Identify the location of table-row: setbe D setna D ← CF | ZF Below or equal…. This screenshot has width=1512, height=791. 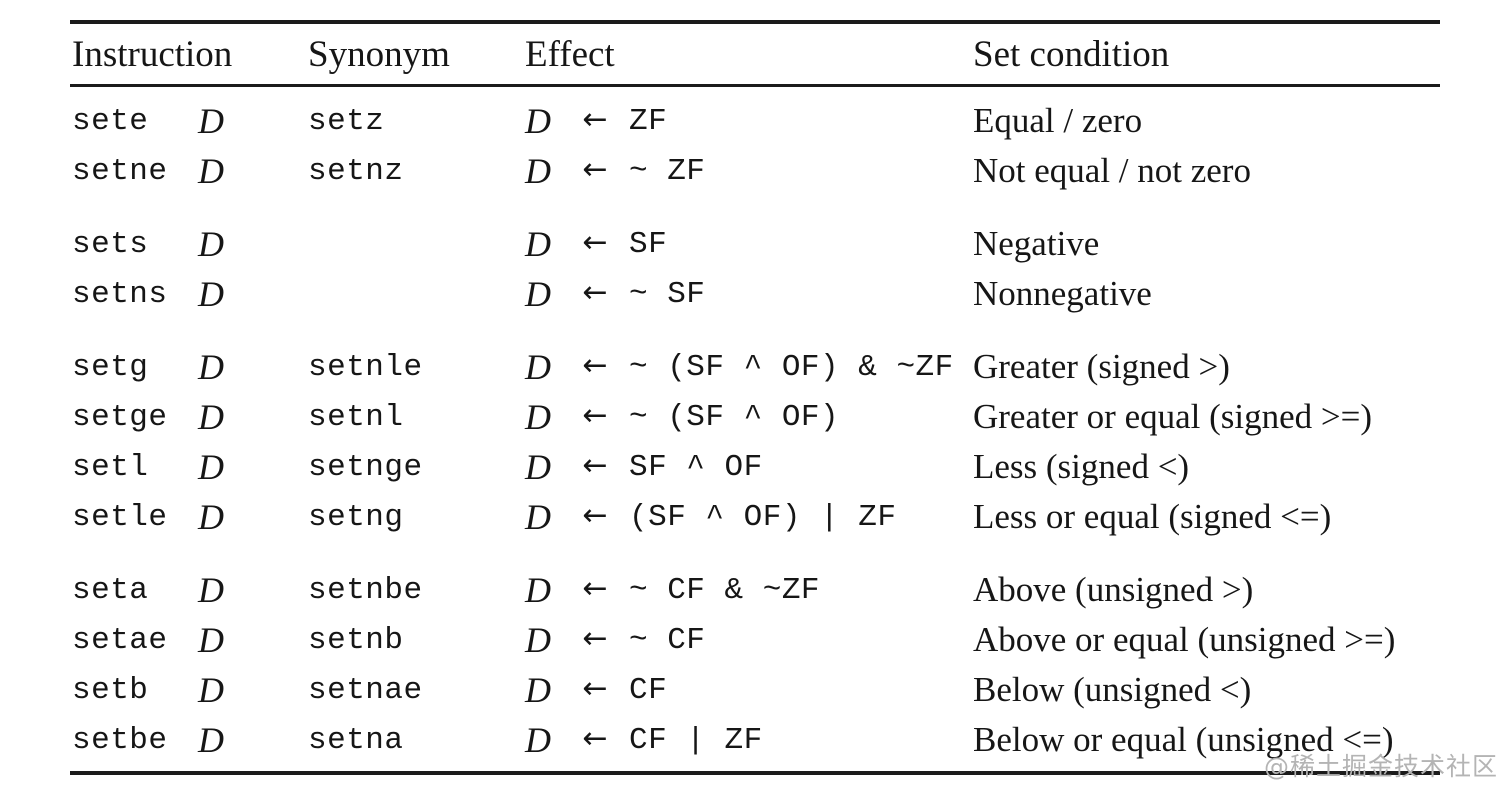
(755, 740).